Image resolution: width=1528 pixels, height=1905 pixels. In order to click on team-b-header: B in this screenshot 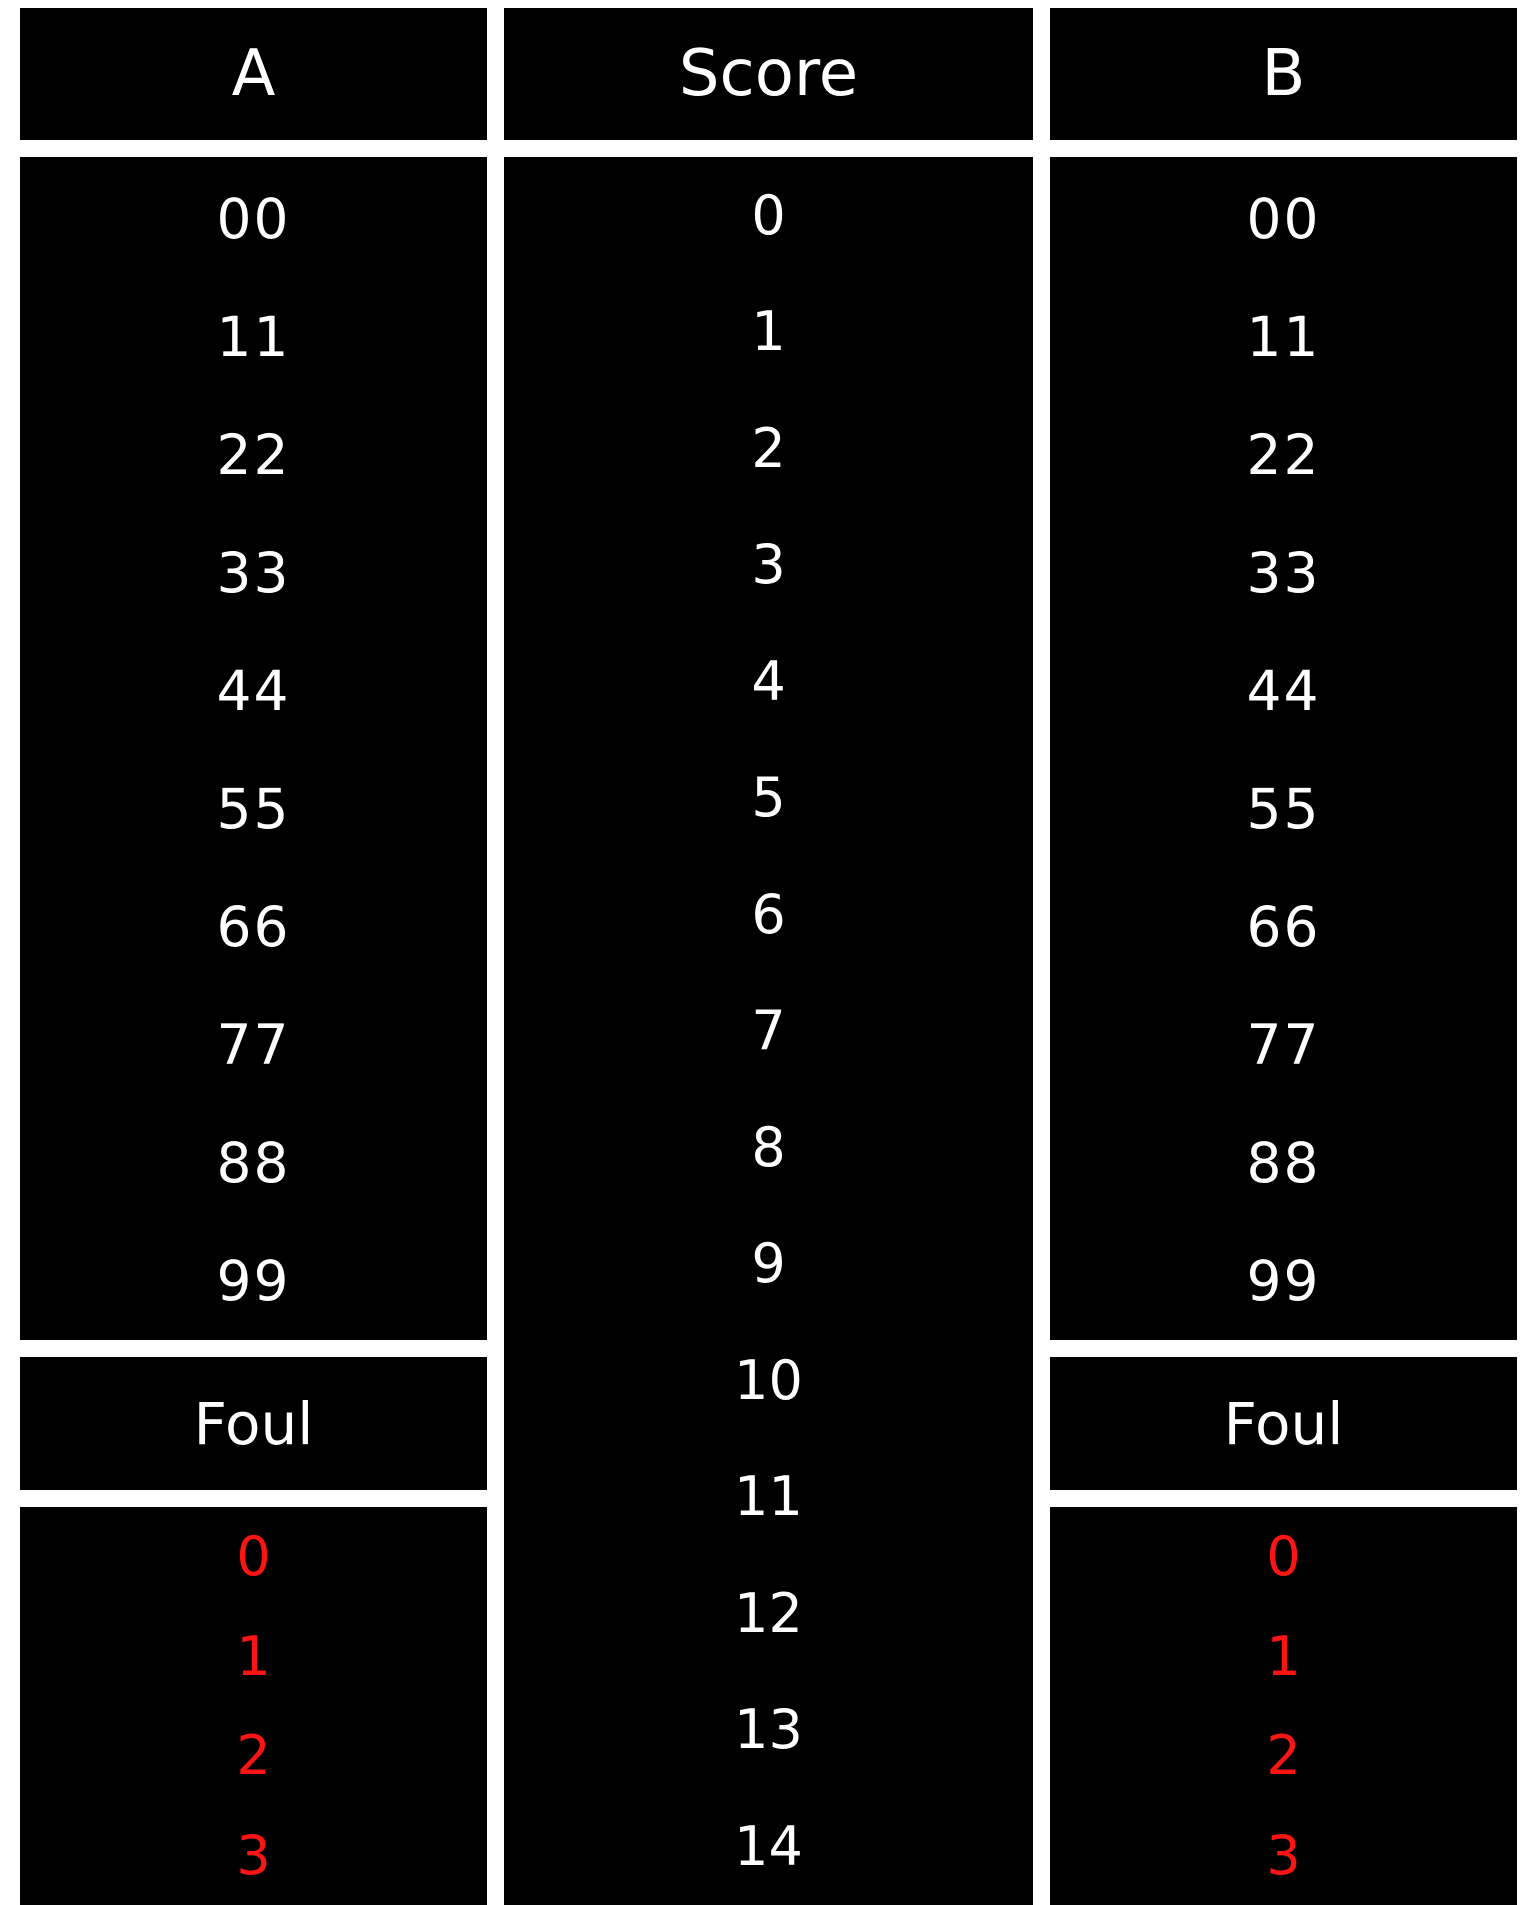, I will do `click(1283, 74)`.